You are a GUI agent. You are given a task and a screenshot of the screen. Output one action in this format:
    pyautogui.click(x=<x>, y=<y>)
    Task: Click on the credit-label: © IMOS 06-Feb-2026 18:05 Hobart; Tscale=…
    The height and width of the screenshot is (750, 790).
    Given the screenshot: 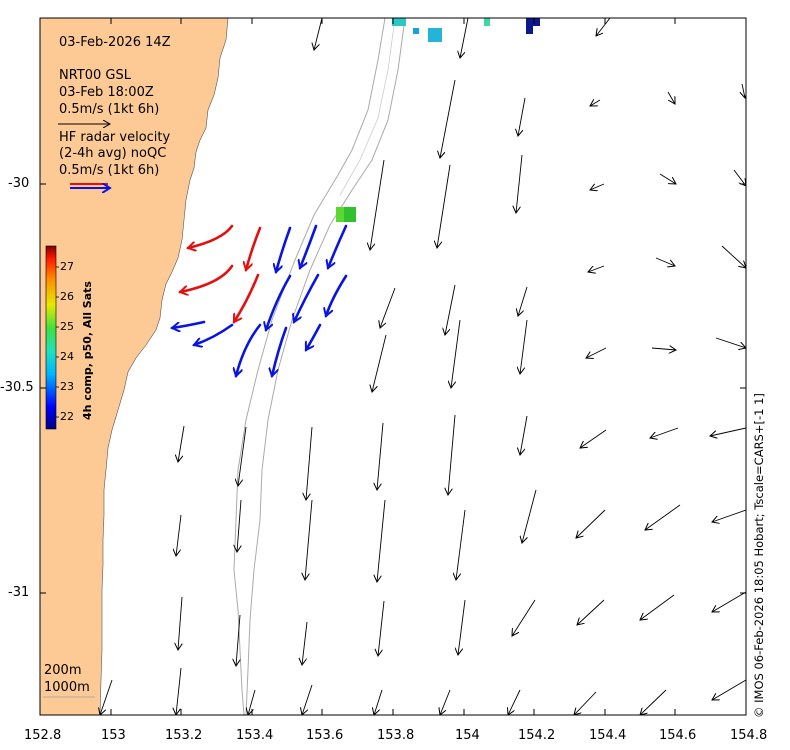 What is the action you would take?
    pyautogui.click(x=759, y=555)
    